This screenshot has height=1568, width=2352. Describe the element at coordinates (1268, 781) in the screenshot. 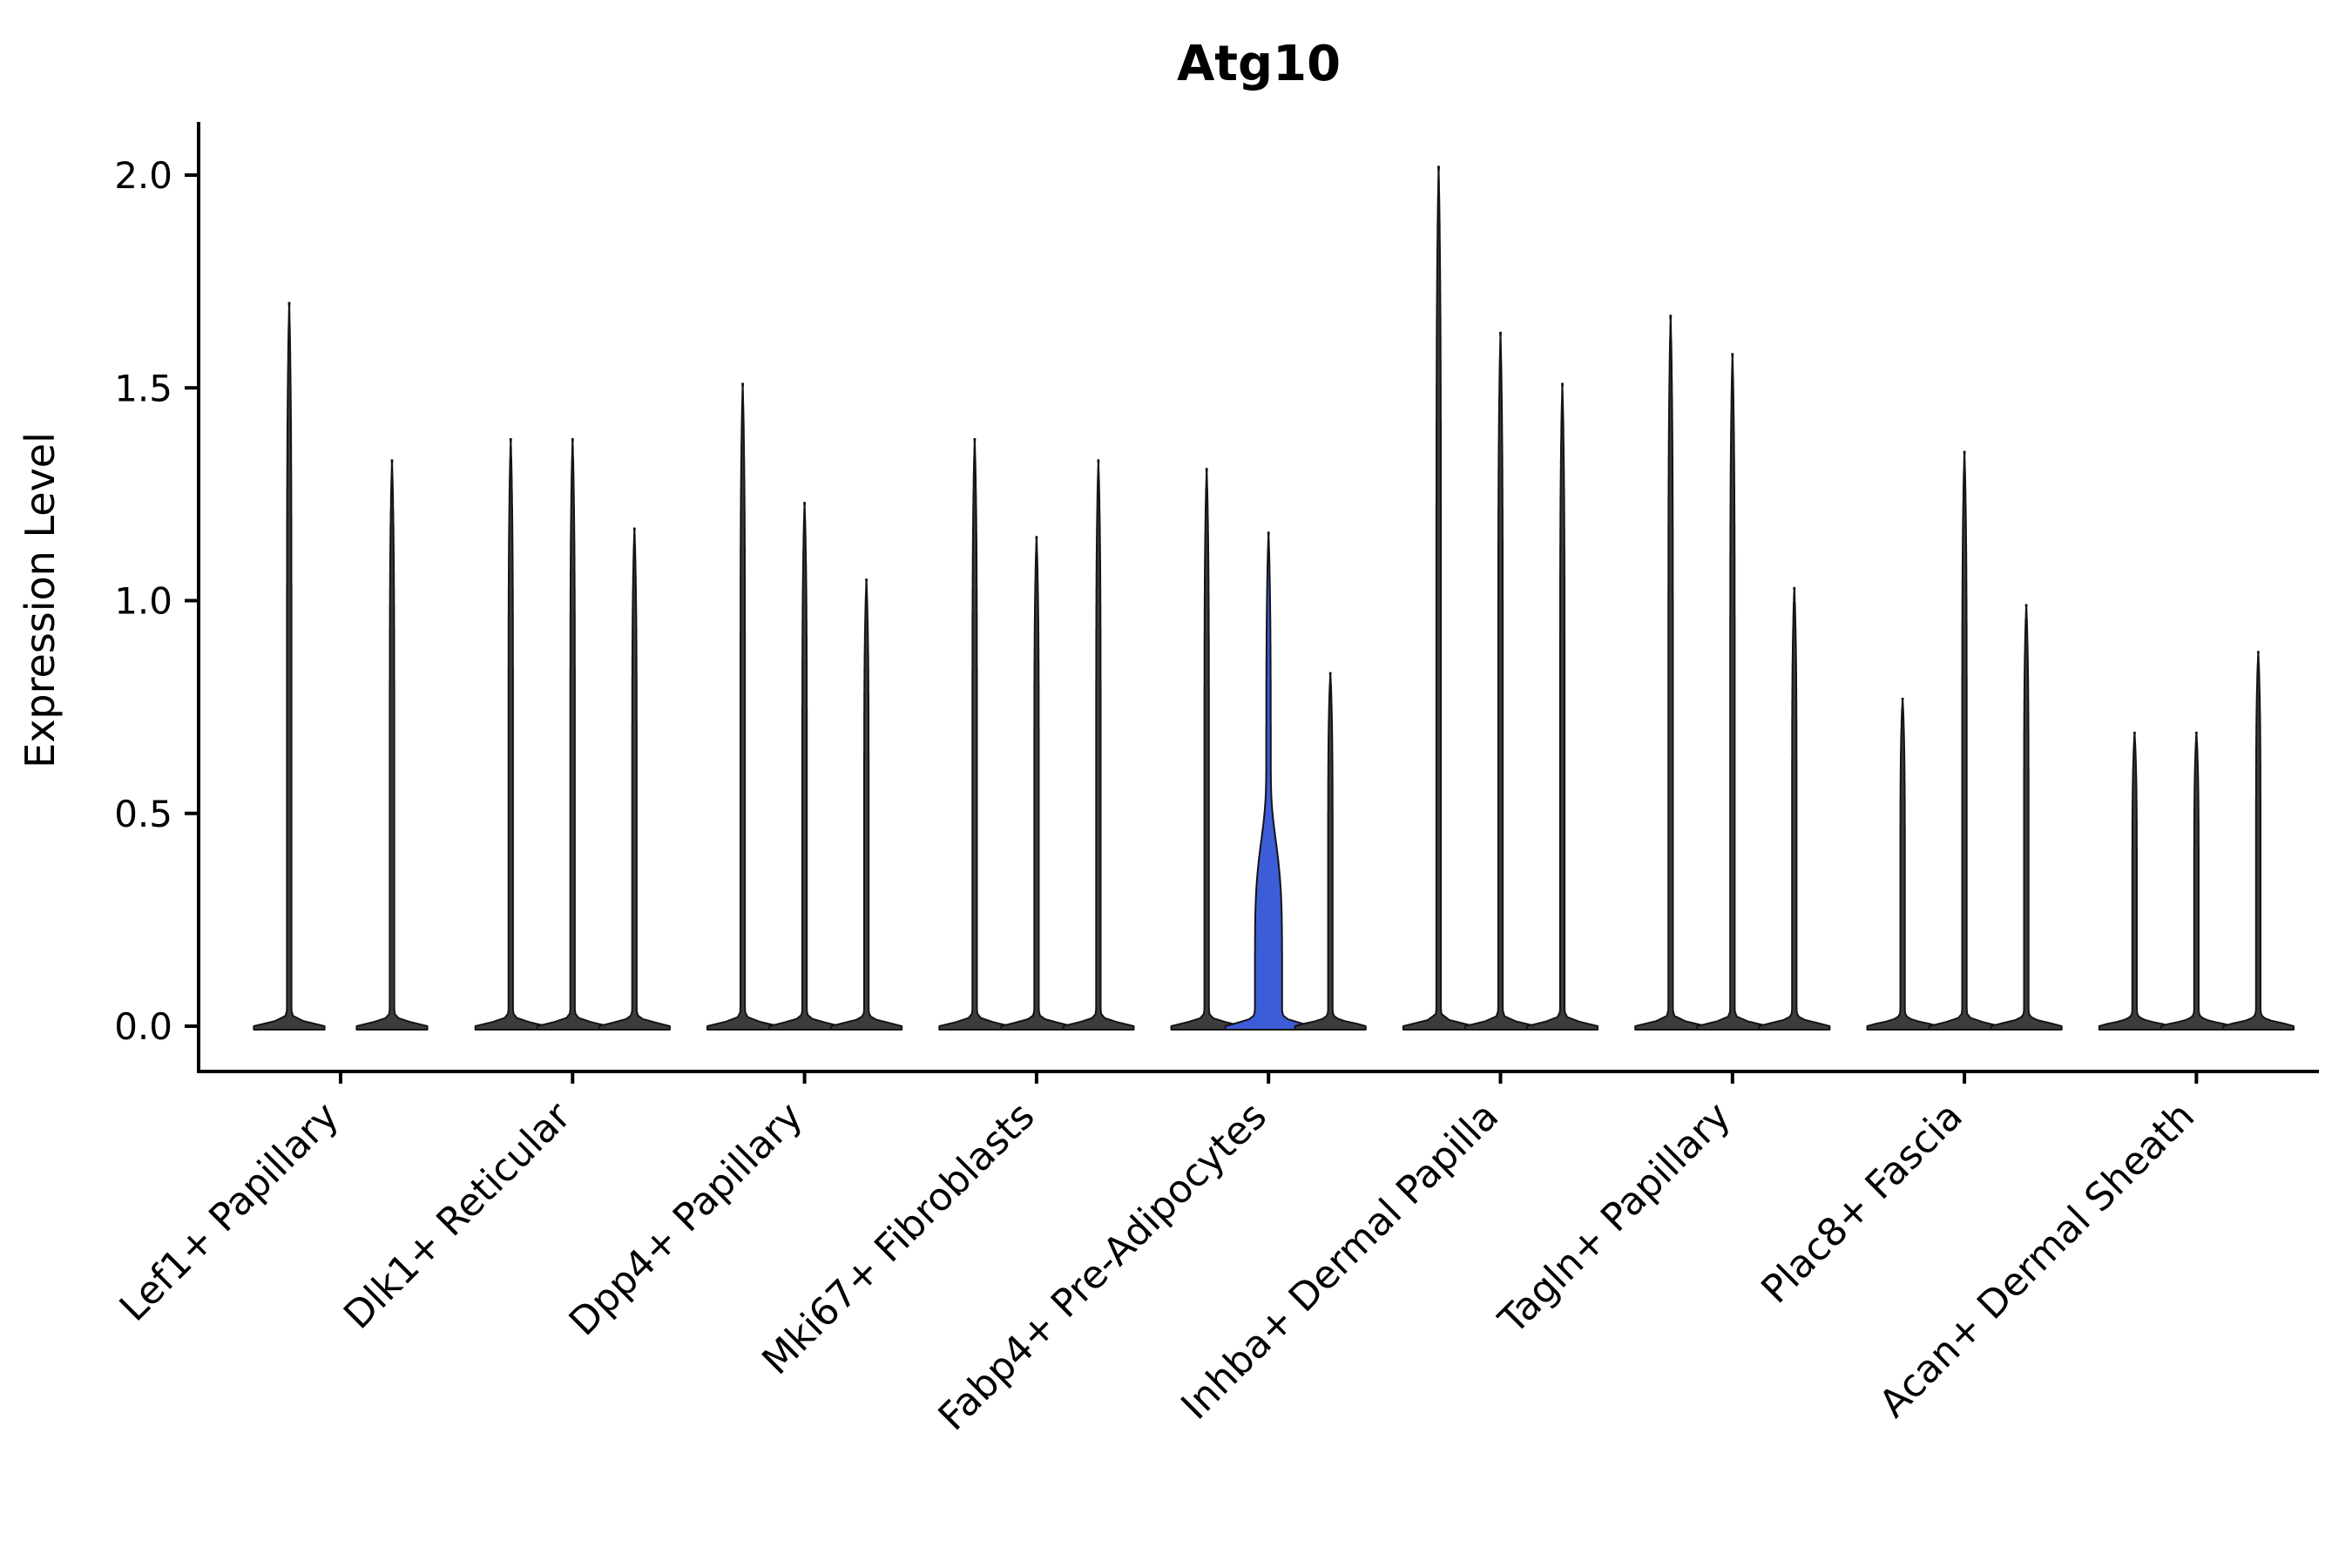

I see `violin-highlighted` at that location.